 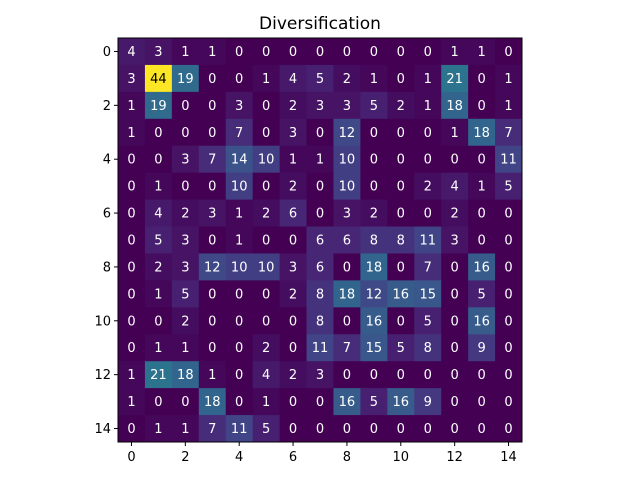 I want to click on cell-value-label-12-4: 0, so click(x=239, y=375).